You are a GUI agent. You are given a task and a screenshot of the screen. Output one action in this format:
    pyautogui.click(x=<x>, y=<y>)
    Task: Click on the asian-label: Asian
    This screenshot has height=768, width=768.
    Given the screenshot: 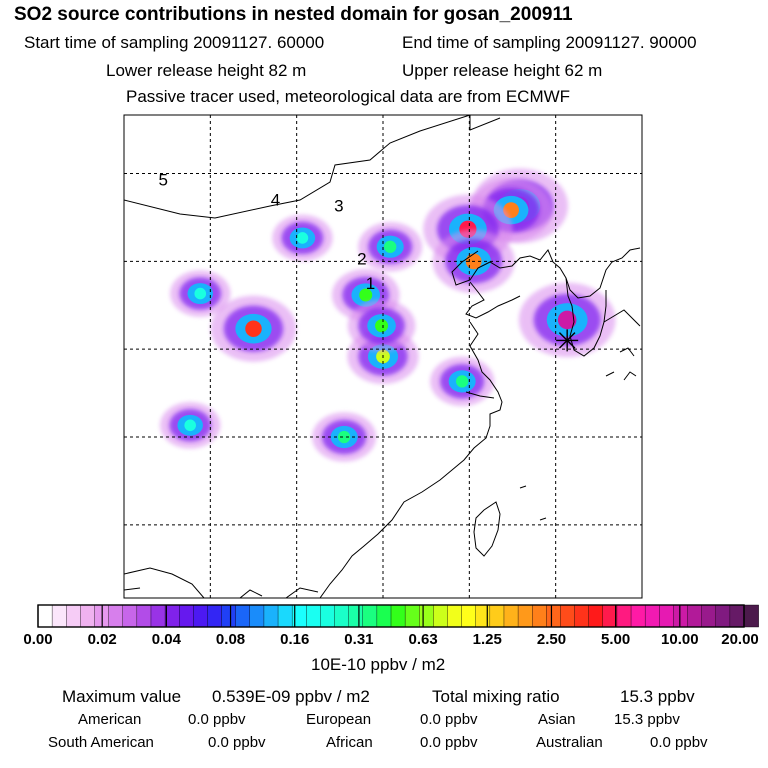 What is the action you would take?
    pyautogui.click(x=557, y=719)
    